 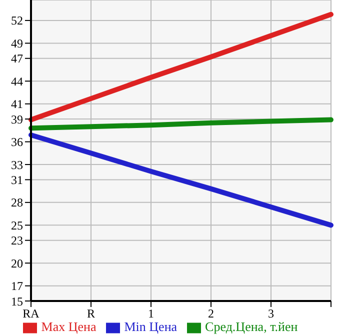 I want to click on y-tick-label: 17, so click(x=17, y=286).